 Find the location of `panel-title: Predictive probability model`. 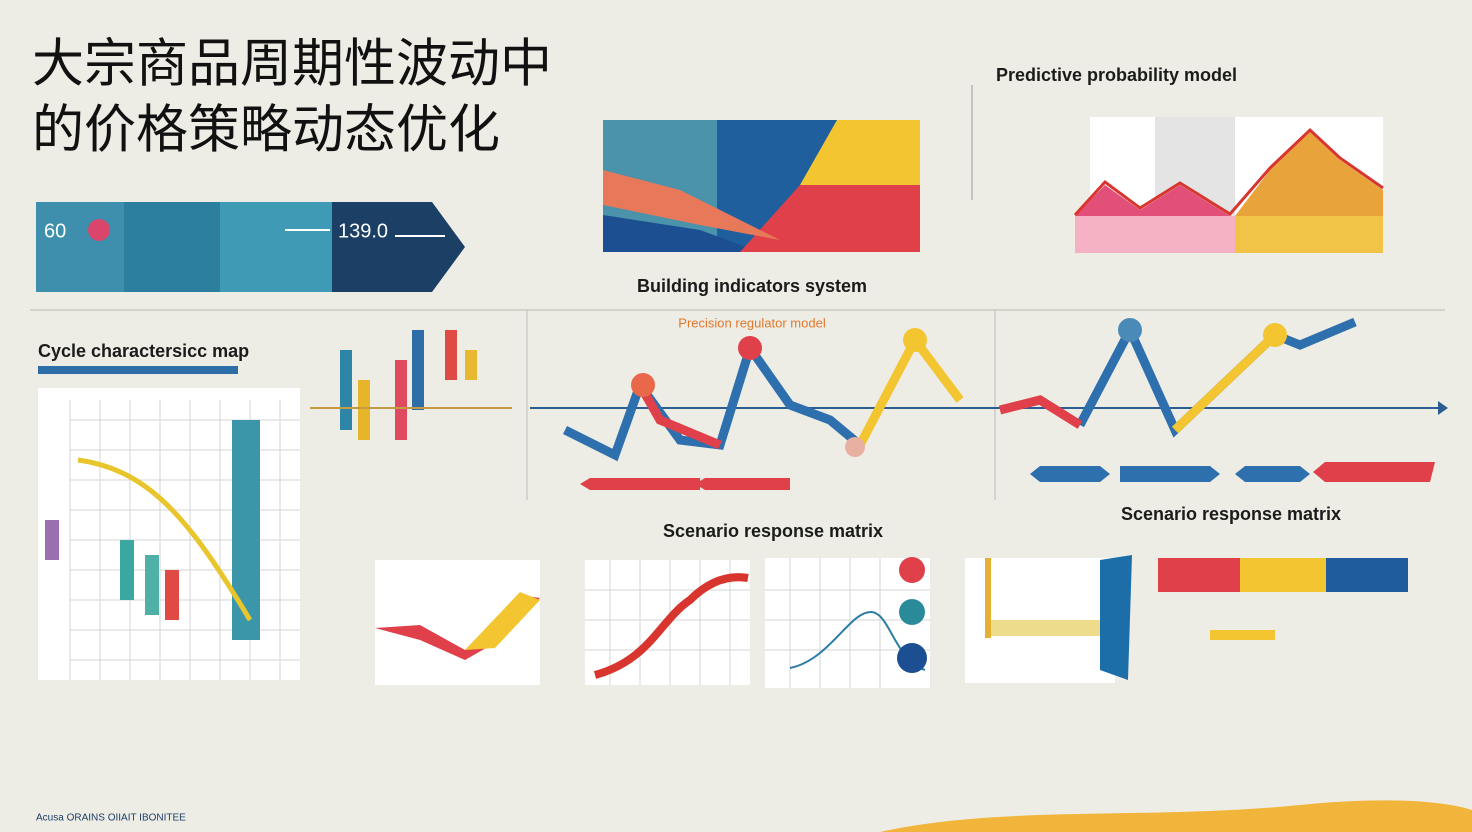

panel-title: Predictive probability model is located at coordinates (1116, 75).